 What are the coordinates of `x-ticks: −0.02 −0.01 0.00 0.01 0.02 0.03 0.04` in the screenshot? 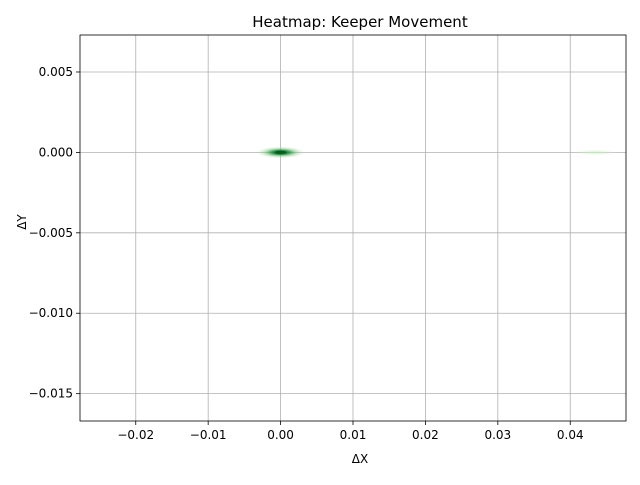 It's located at (350, 431).